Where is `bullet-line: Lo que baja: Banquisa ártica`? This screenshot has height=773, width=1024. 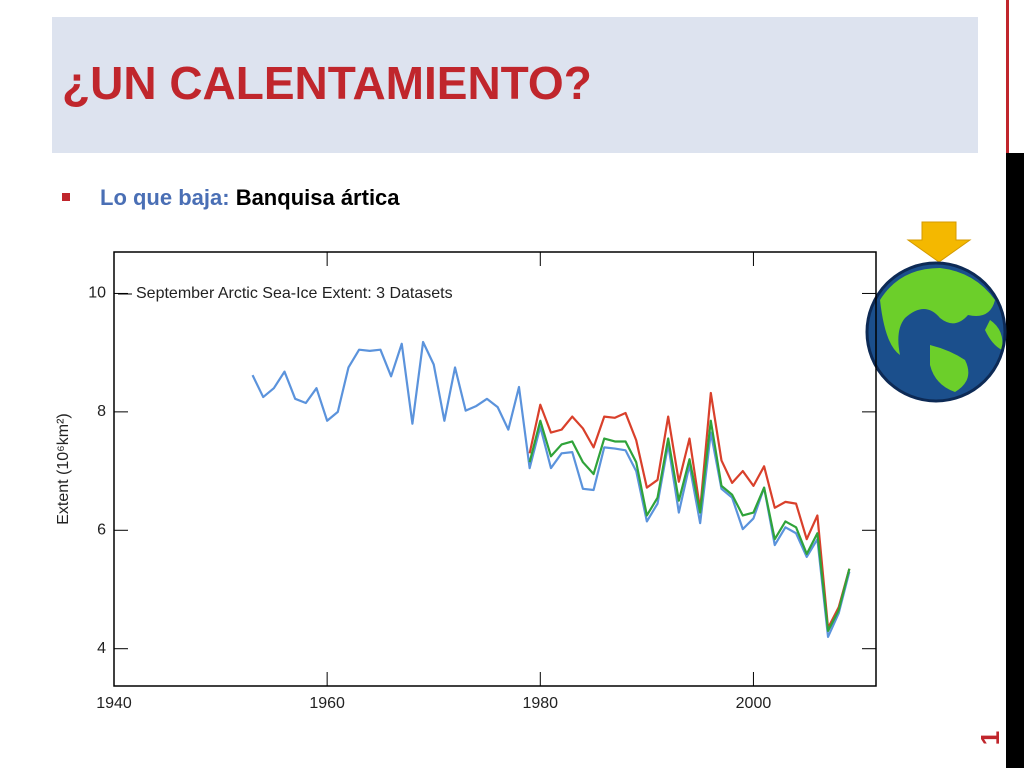
bullet-line: Lo que baja: Banquisa ártica is located at coordinates (250, 197).